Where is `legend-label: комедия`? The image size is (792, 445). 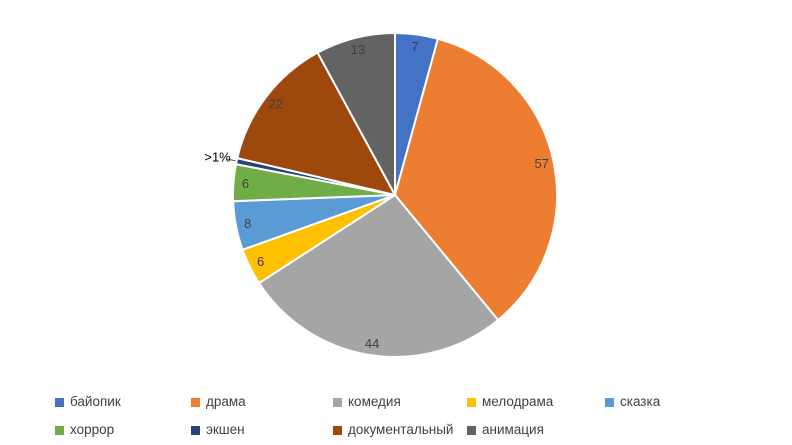 legend-label: комедия is located at coordinates (374, 401).